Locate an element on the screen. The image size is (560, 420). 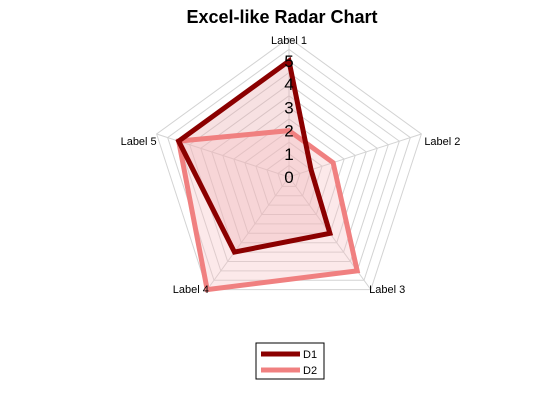
legend-box is located at coordinates (290, 361).